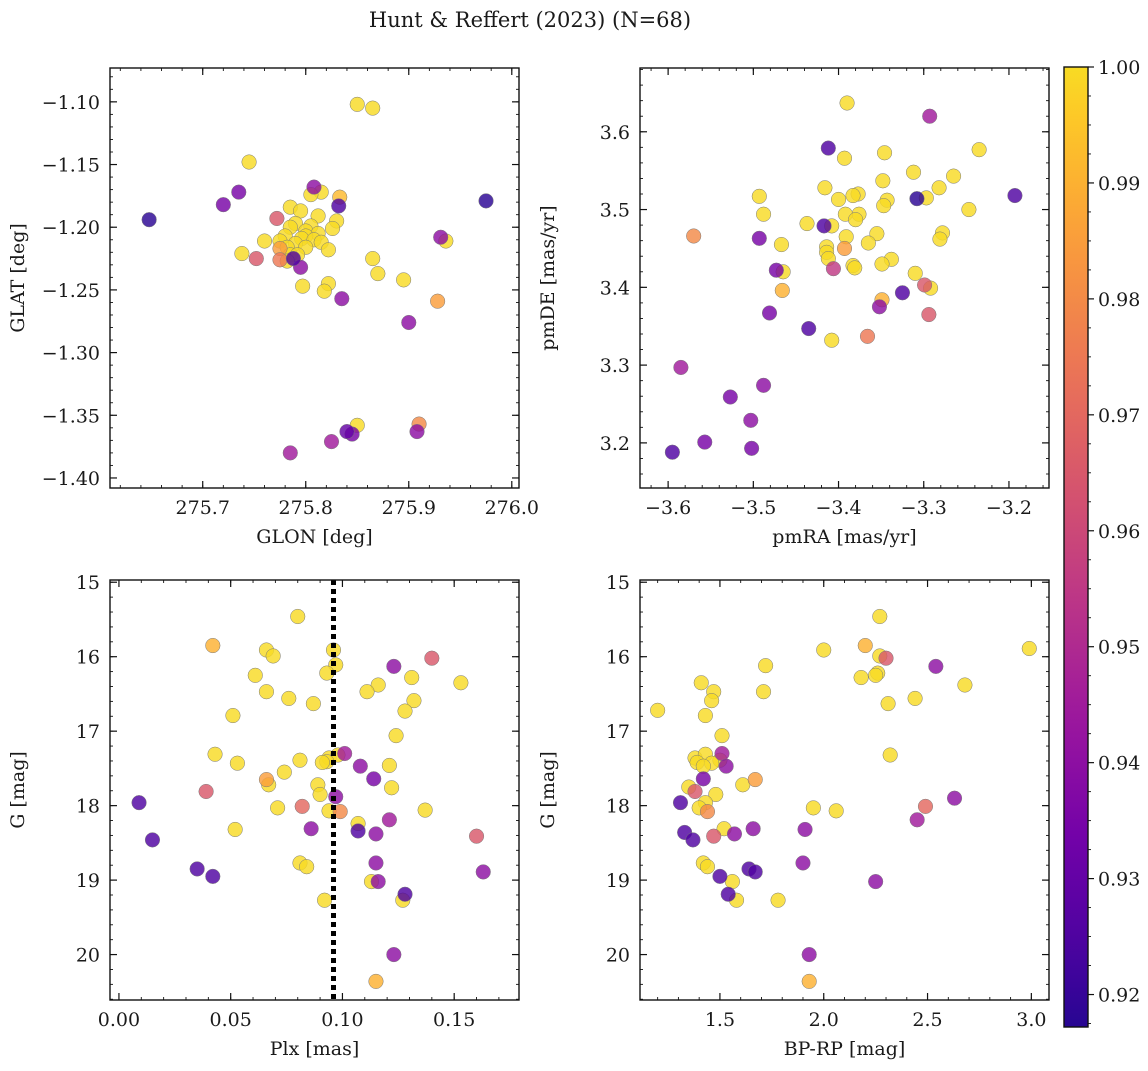  I want to click on y-tick-label: 15, so click(618, 583).